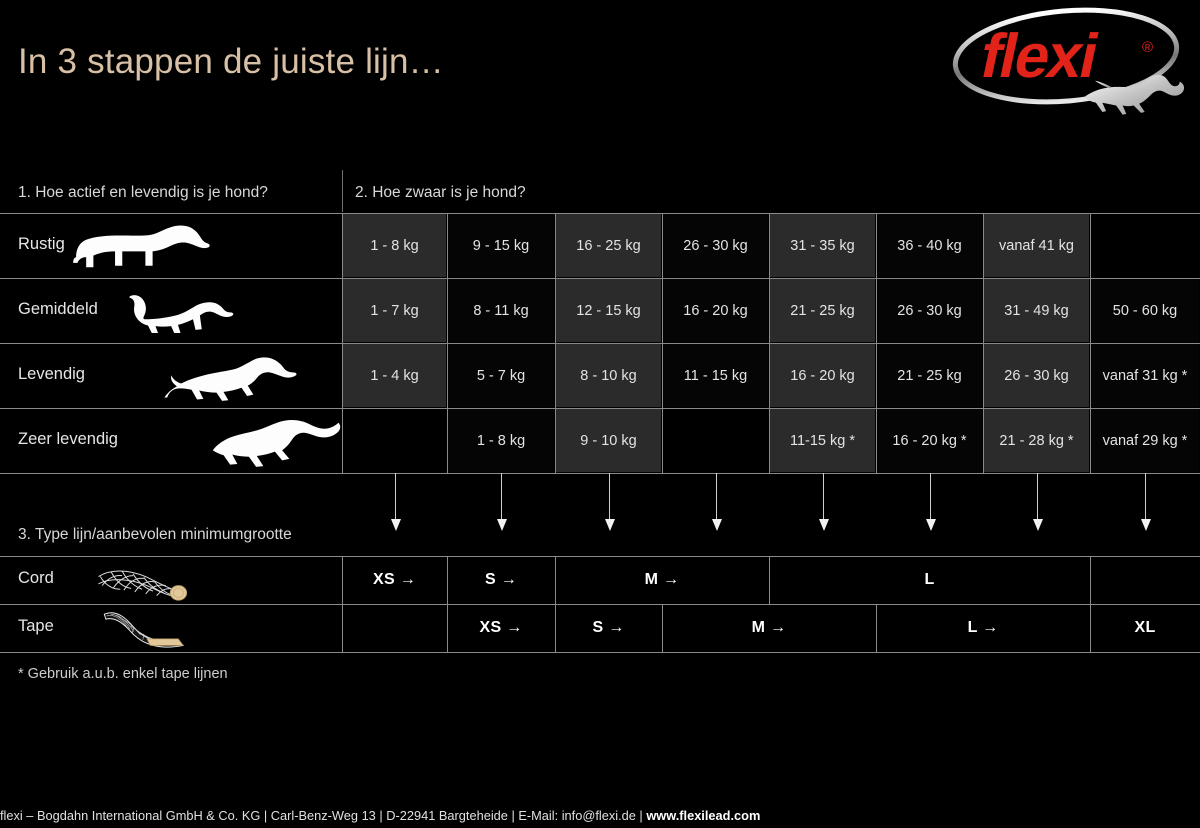  What do you see at coordinates (715, 375) in the screenshot?
I see `weight-cell: 11 - 15 kg` at bounding box center [715, 375].